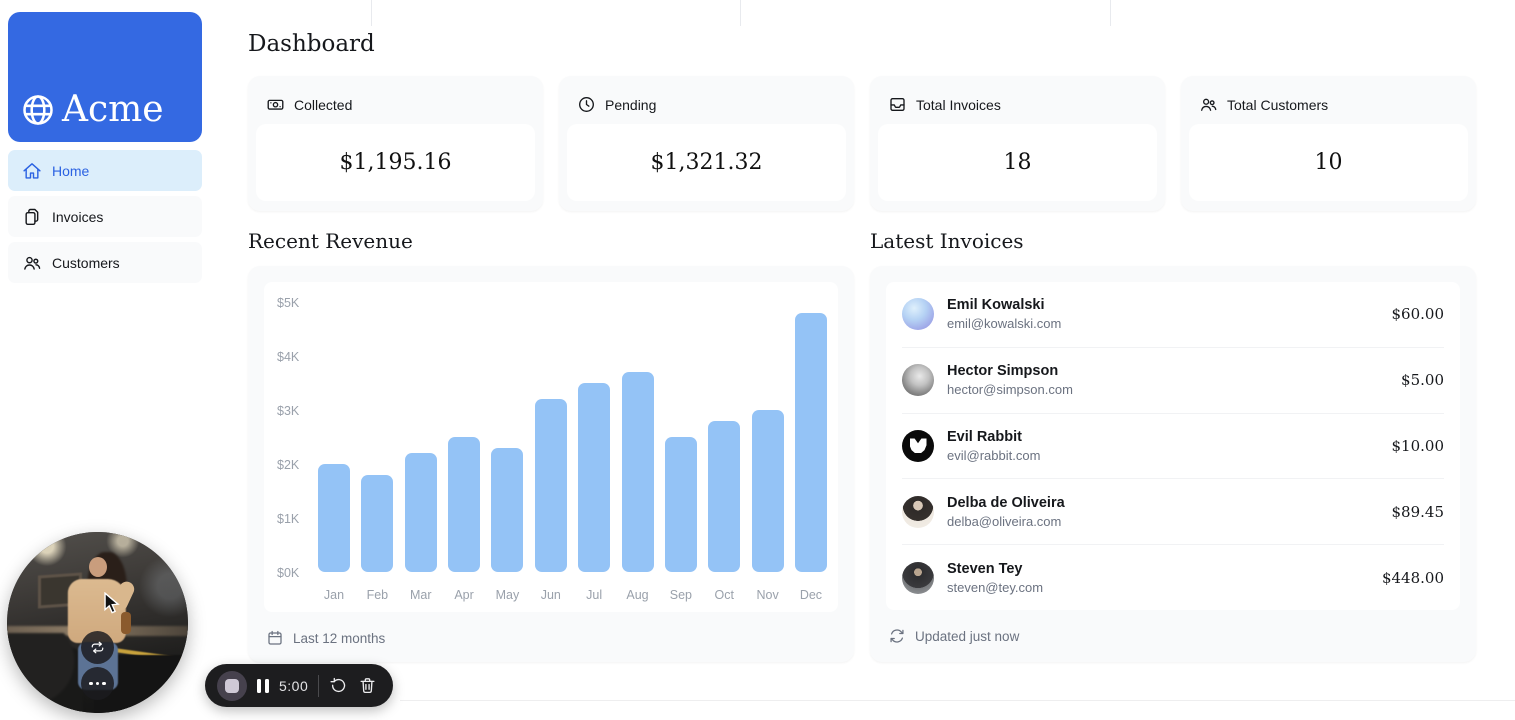  What do you see at coordinates (995, 587) in the screenshot?
I see `customer-email: steven@tey.com` at bounding box center [995, 587].